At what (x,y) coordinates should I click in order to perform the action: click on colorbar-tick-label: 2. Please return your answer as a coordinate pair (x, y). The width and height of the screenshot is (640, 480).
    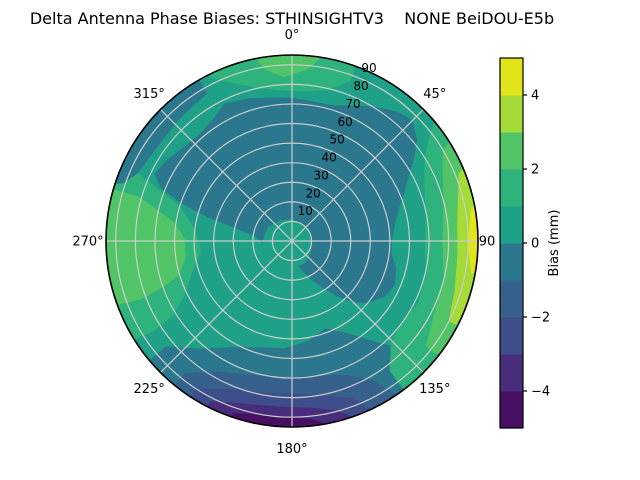
    Looking at the image, I should click on (535, 170).